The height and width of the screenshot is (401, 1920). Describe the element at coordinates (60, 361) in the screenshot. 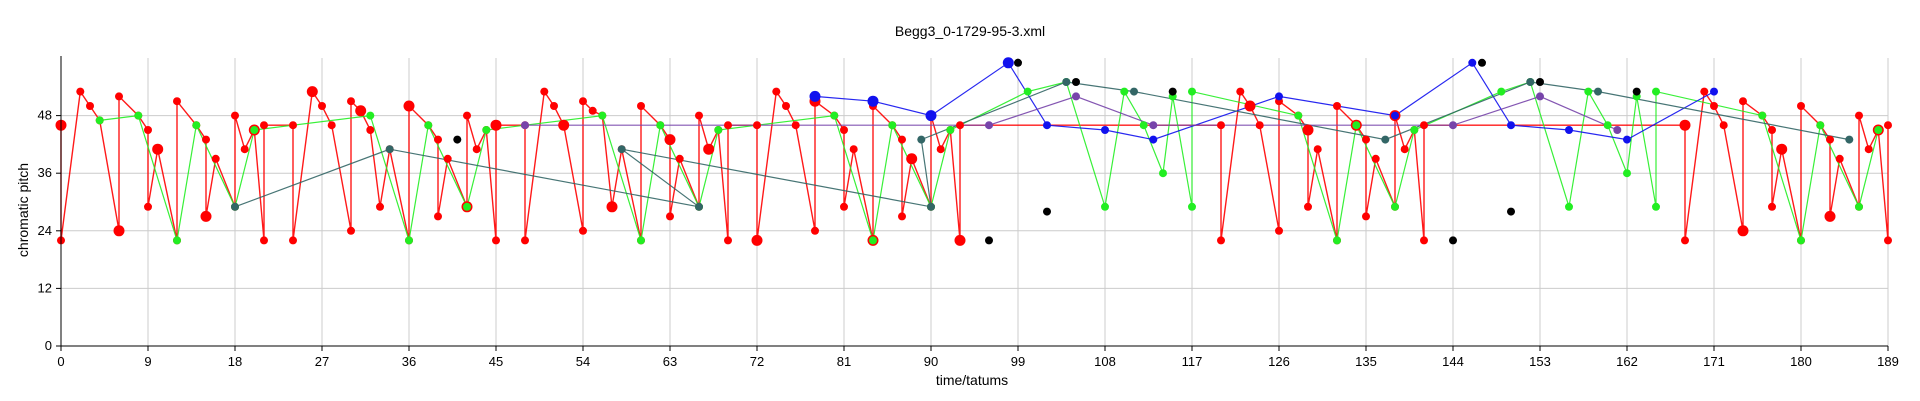

I see `x-tick-label: 0` at that location.